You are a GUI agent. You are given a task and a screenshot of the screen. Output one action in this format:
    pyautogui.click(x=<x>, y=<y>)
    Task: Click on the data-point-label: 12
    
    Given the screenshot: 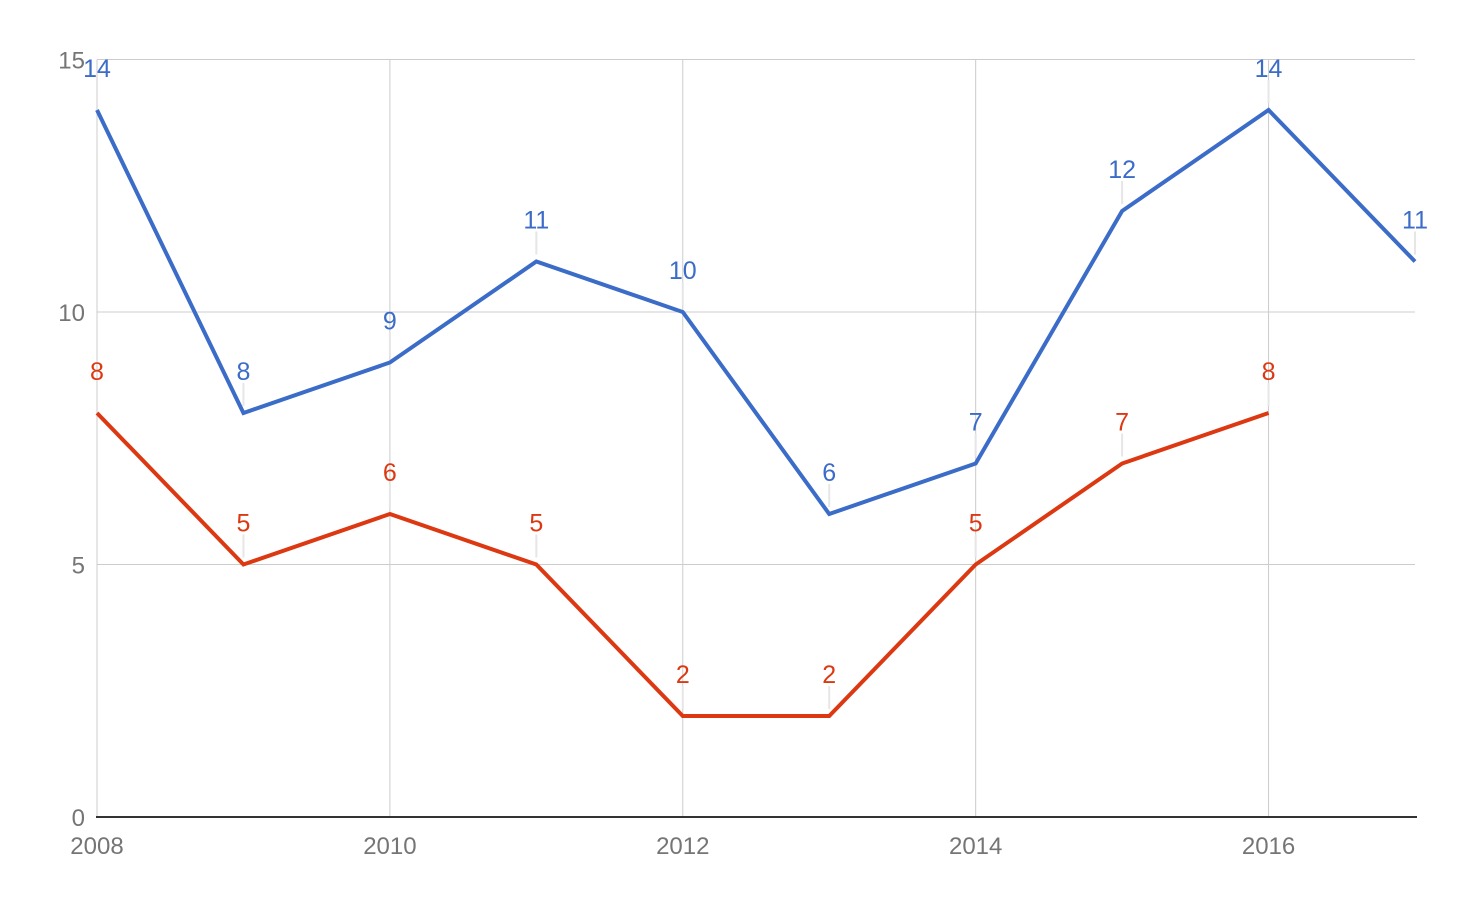 What is the action you would take?
    pyautogui.click(x=1122, y=170)
    